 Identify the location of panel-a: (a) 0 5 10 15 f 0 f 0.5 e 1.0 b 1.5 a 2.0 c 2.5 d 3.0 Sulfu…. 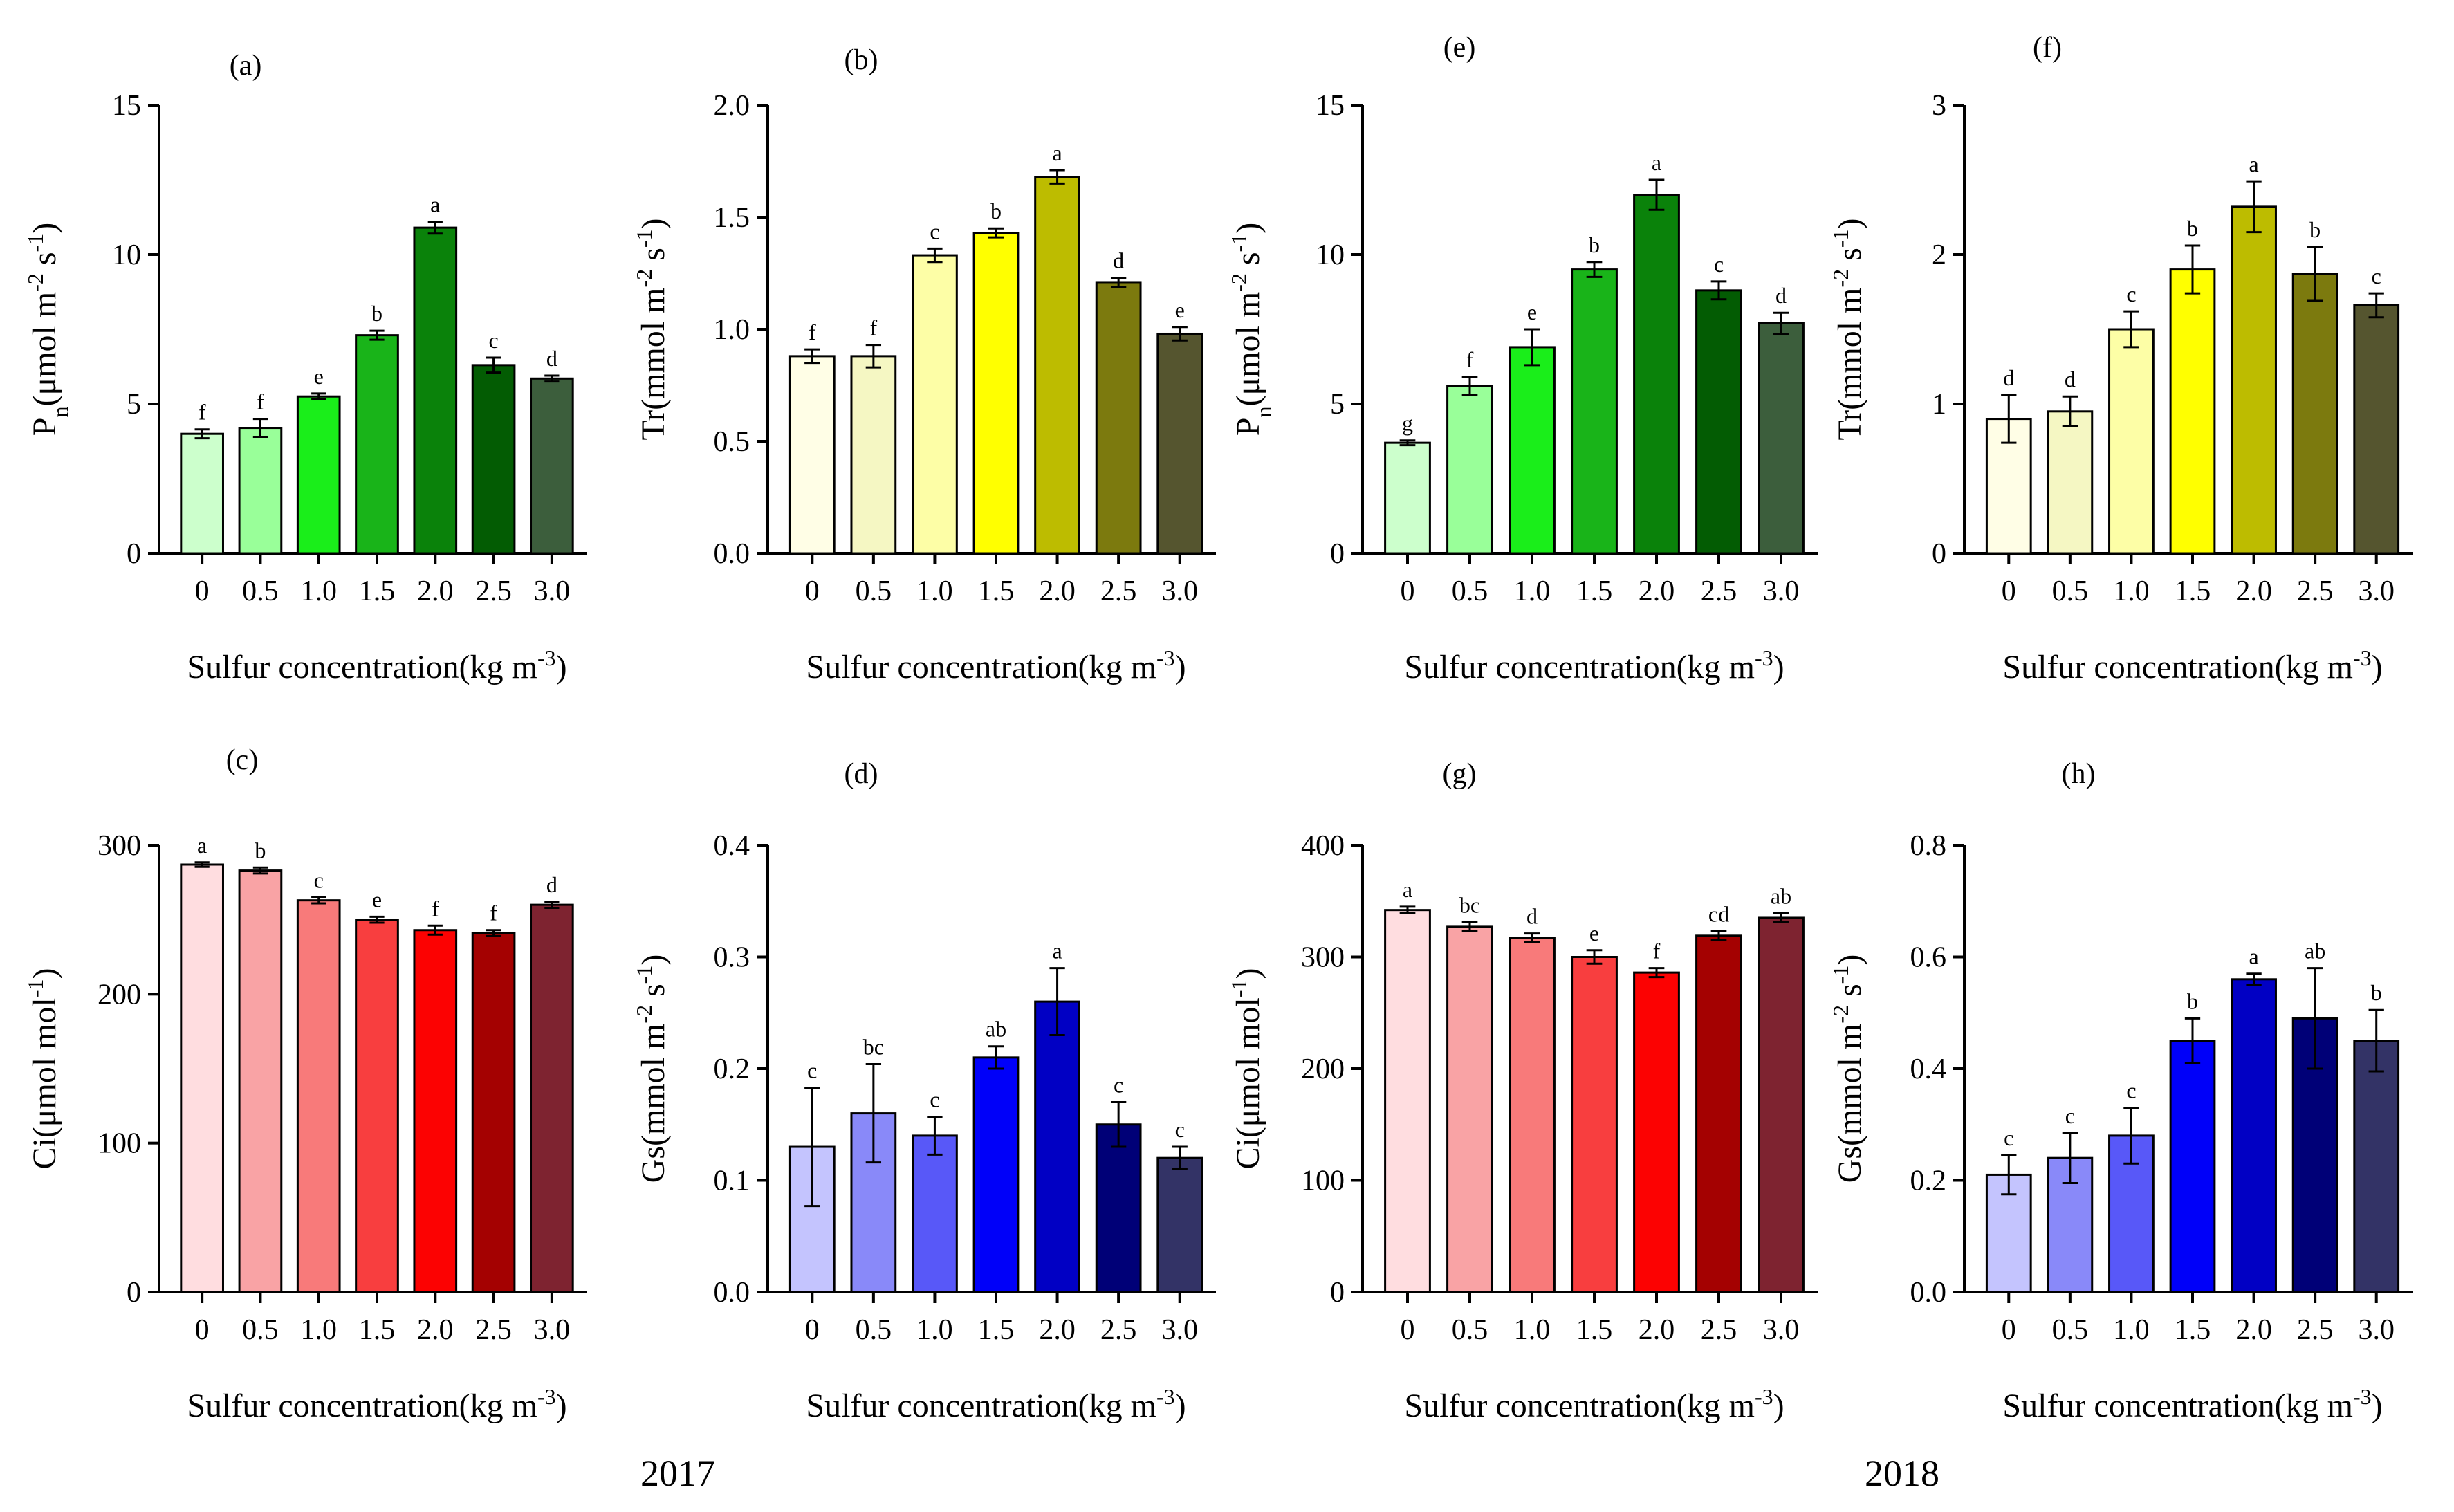
(305, 367).